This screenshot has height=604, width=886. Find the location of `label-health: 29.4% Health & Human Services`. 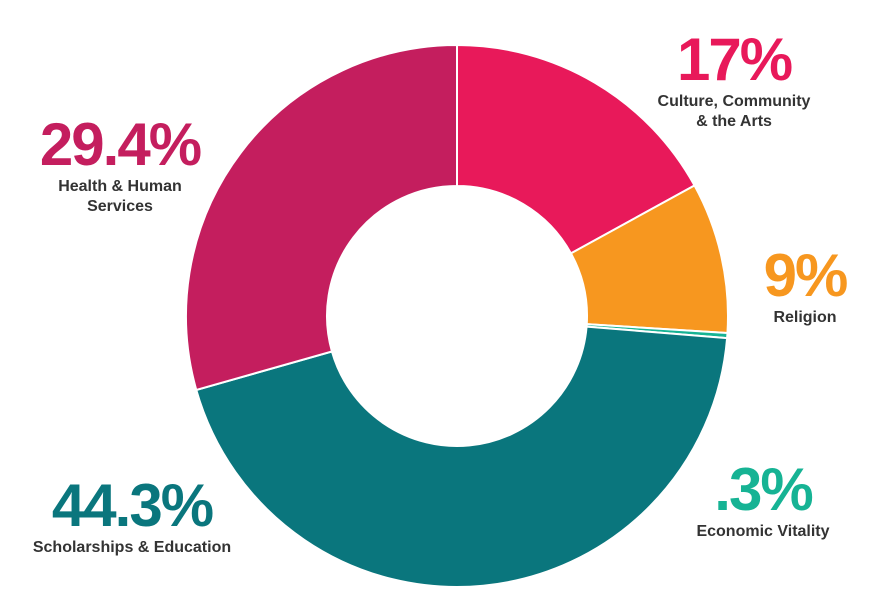

label-health: 29.4% Health & Human Services is located at coordinates (120, 166).